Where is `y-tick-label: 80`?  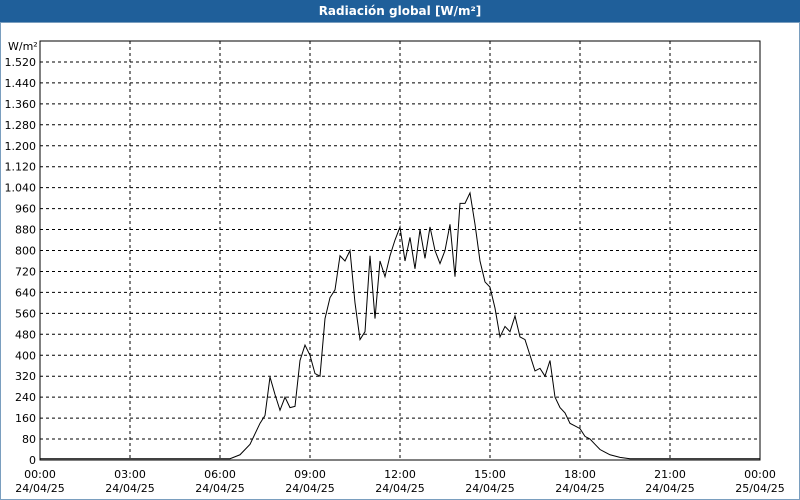
y-tick-label: 80 is located at coordinates (29, 439).